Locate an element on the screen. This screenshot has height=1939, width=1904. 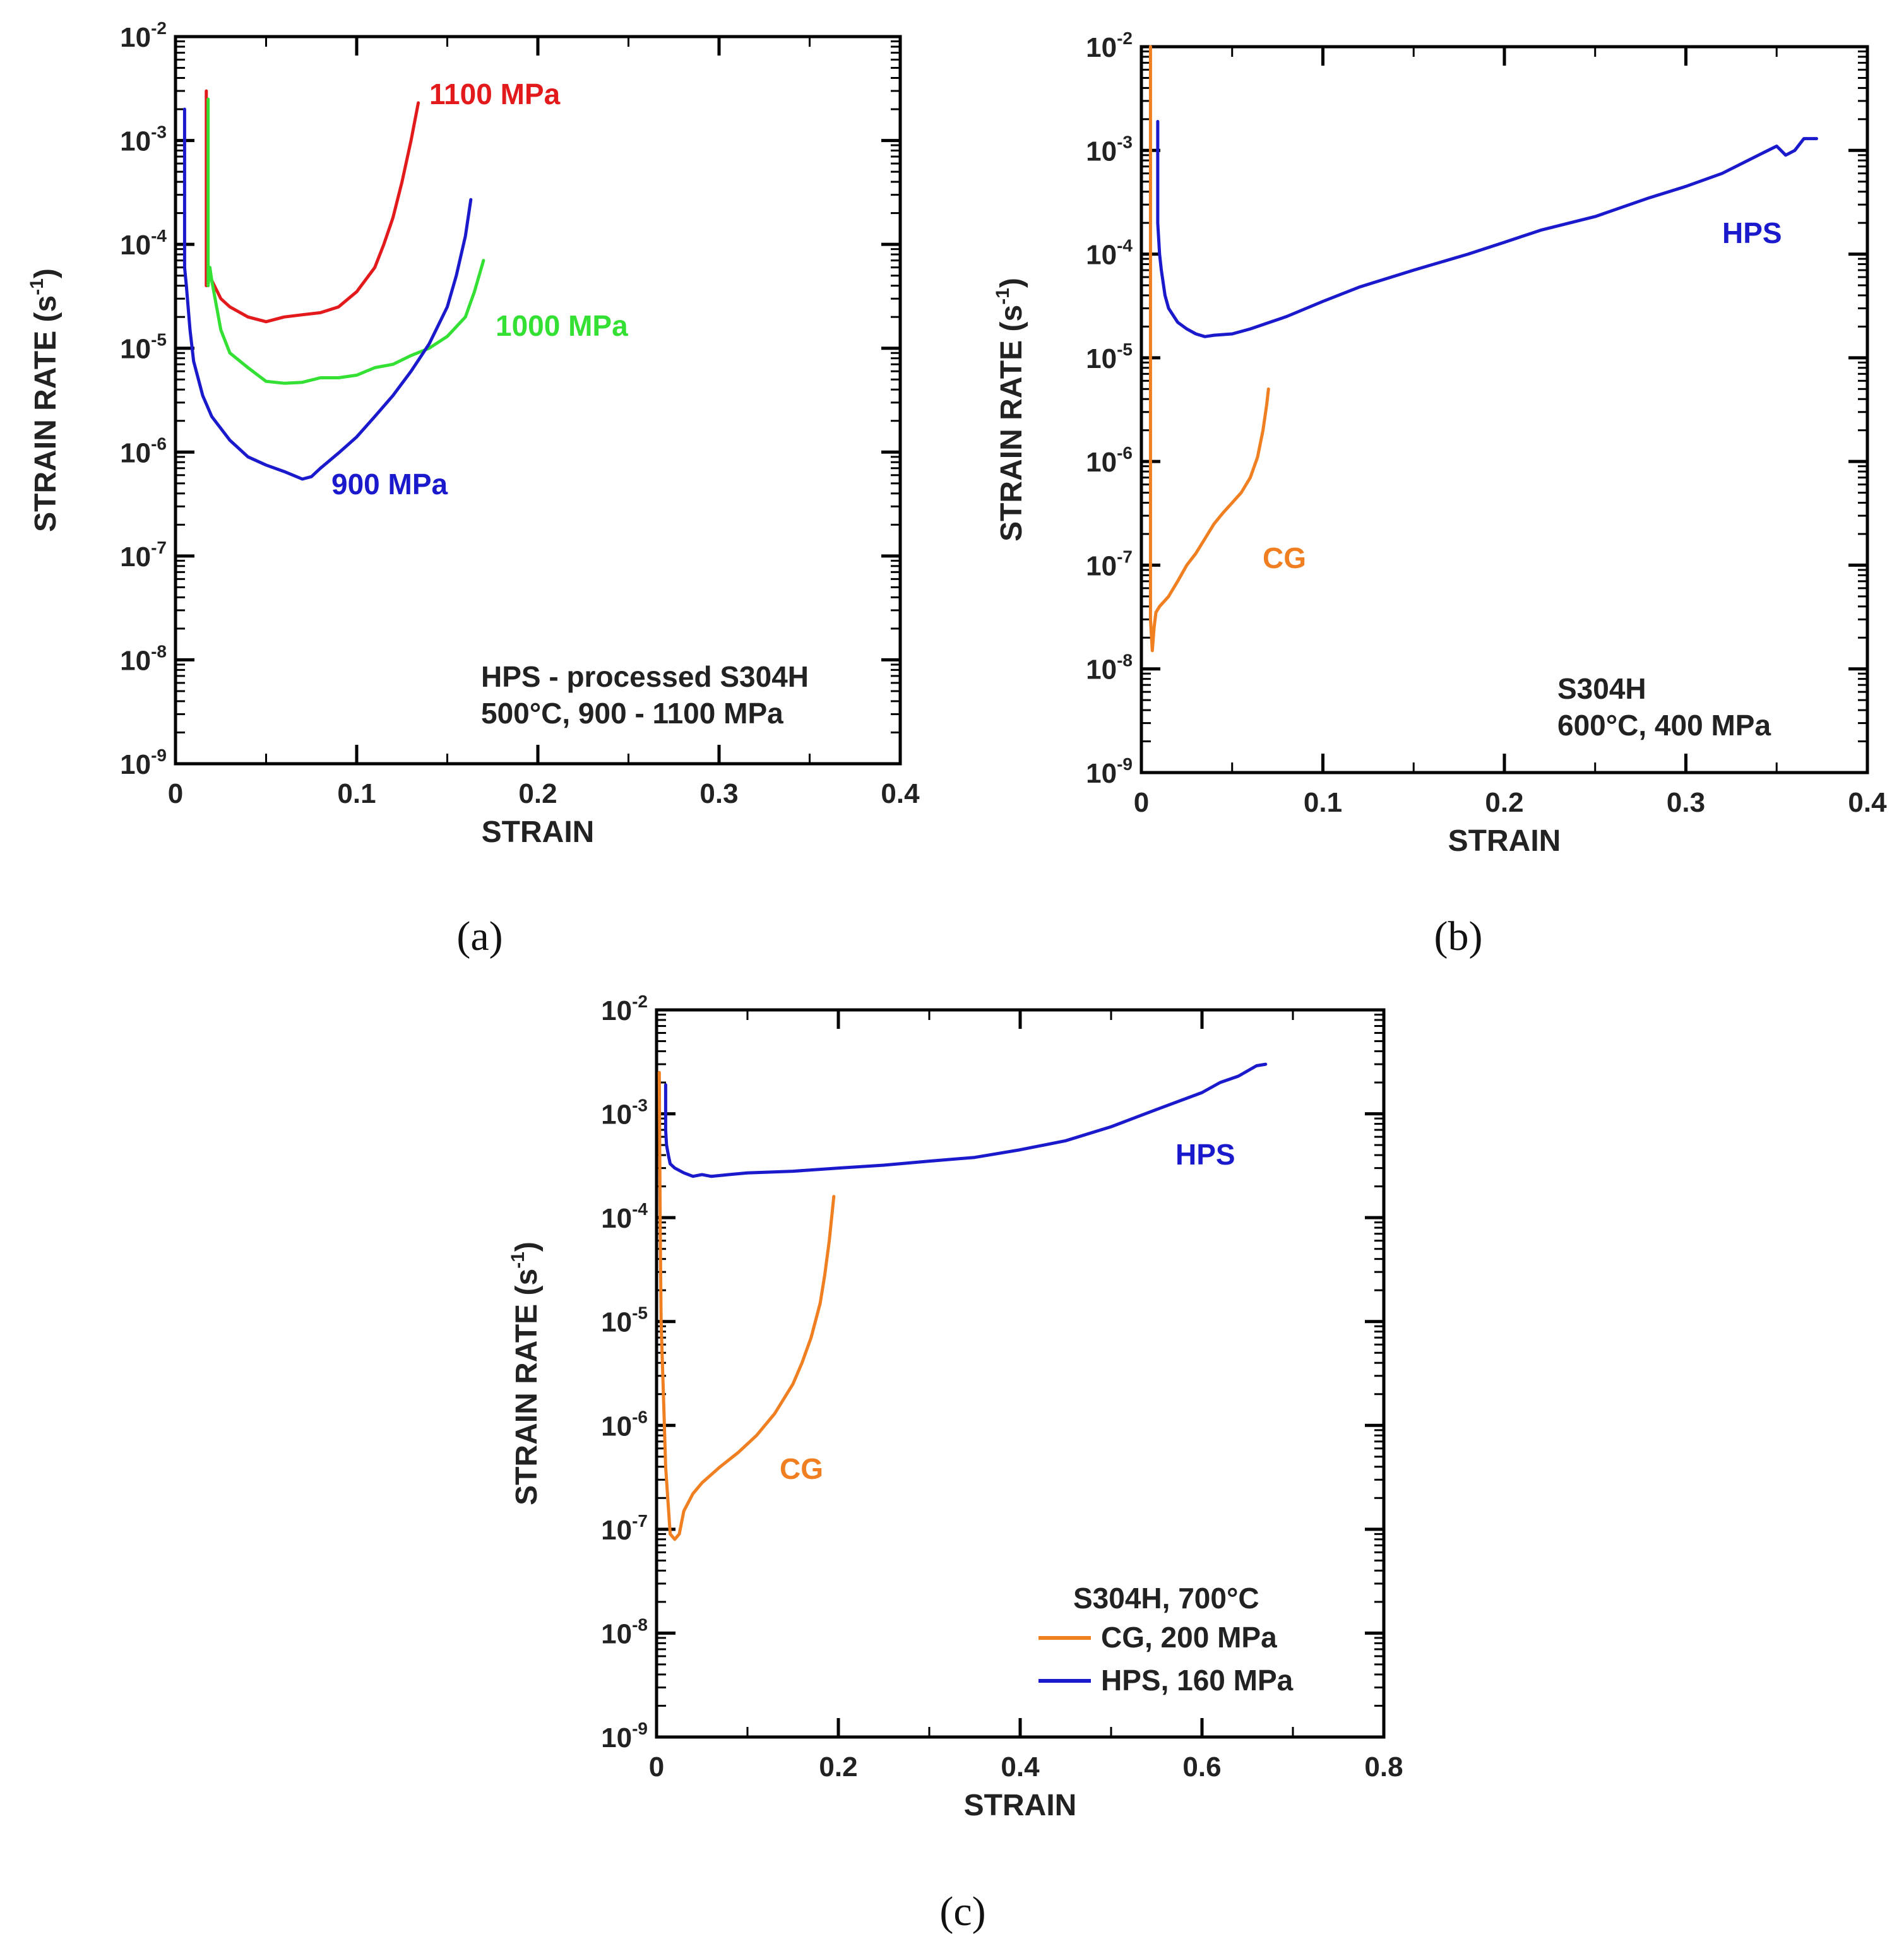
x-tick-label: 0.8 is located at coordinates (1383, 1767).